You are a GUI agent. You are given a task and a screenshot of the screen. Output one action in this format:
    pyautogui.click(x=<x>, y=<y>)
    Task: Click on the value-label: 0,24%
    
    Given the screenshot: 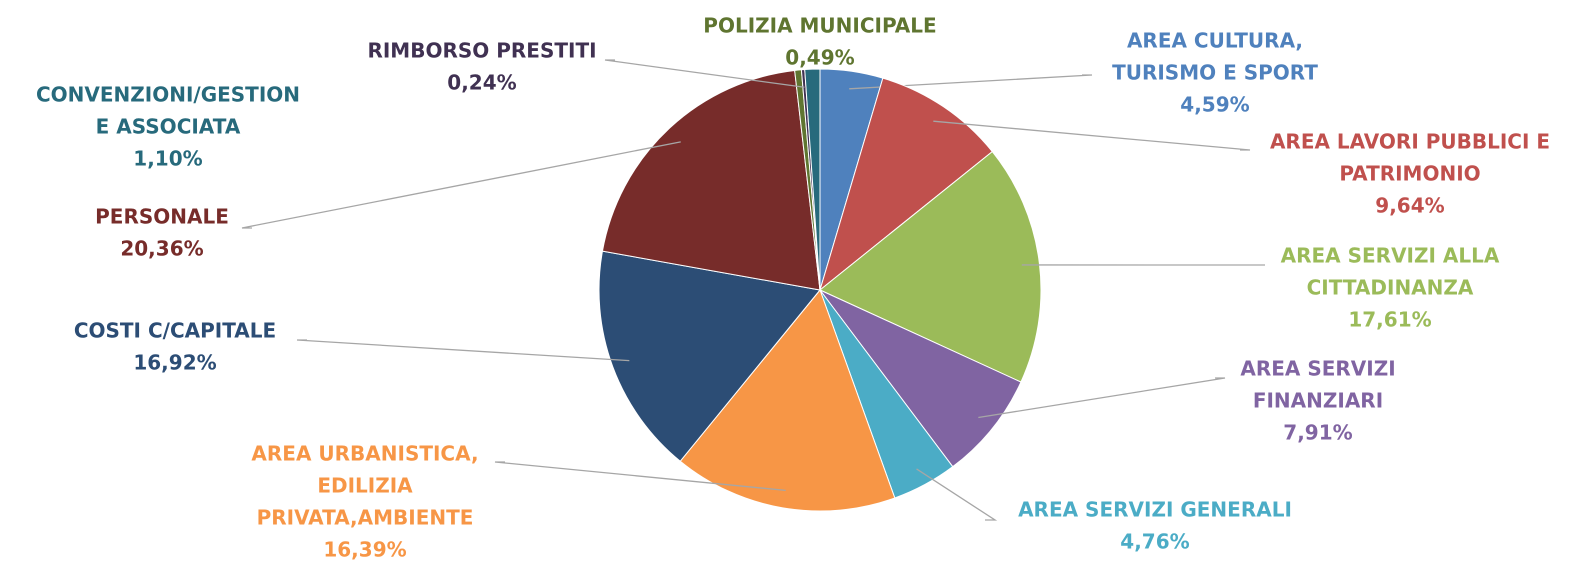 What is the action you would take?
    pyautogui.click(x=481, y=83)
    